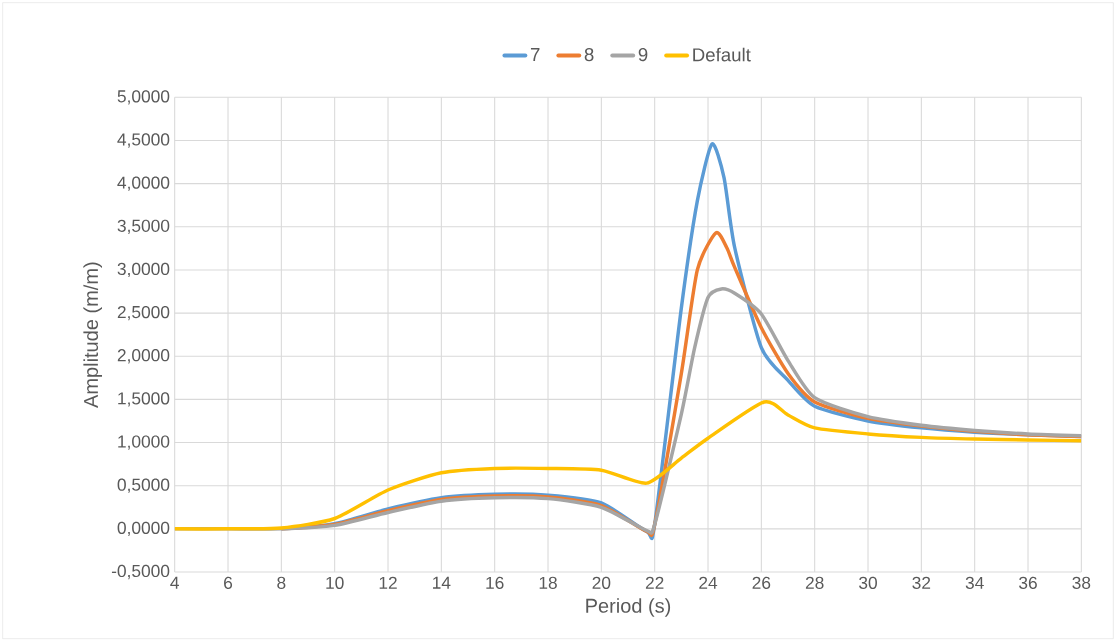 The height and width of the screenshot is (641, 1116). Describe the element at coordinates (708, 582) in the screenshot. I see `x-tick-label: 24` at that location.